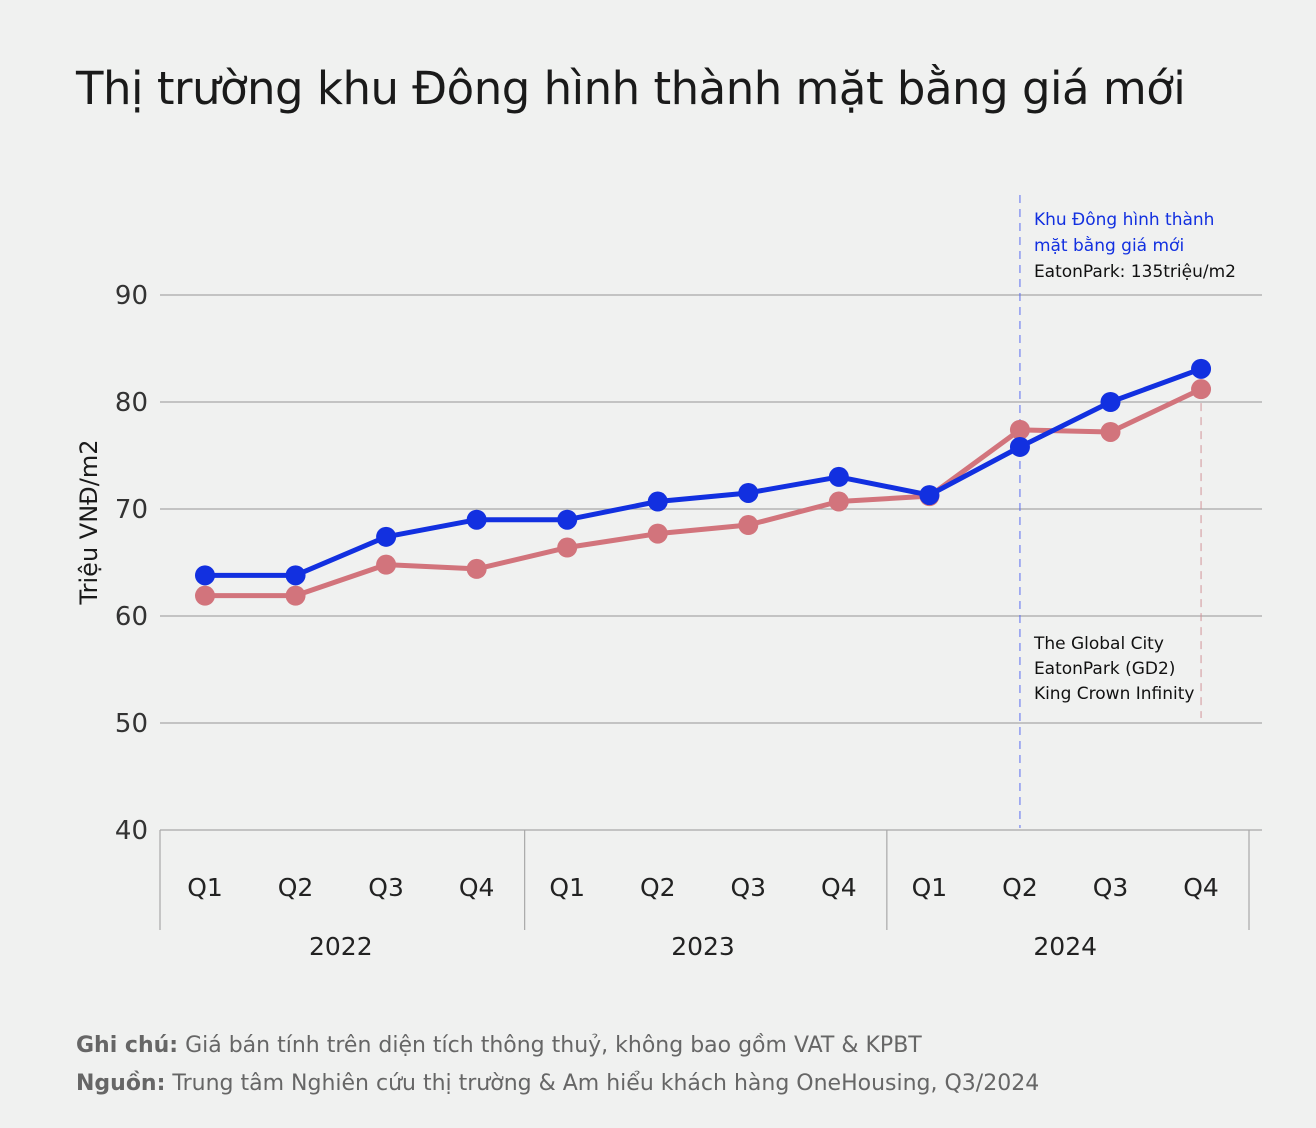  What do you see at coordinates (1065, 946) in the screenshot?
I see `year-label: 2024` at bounding box center [1065, 946].